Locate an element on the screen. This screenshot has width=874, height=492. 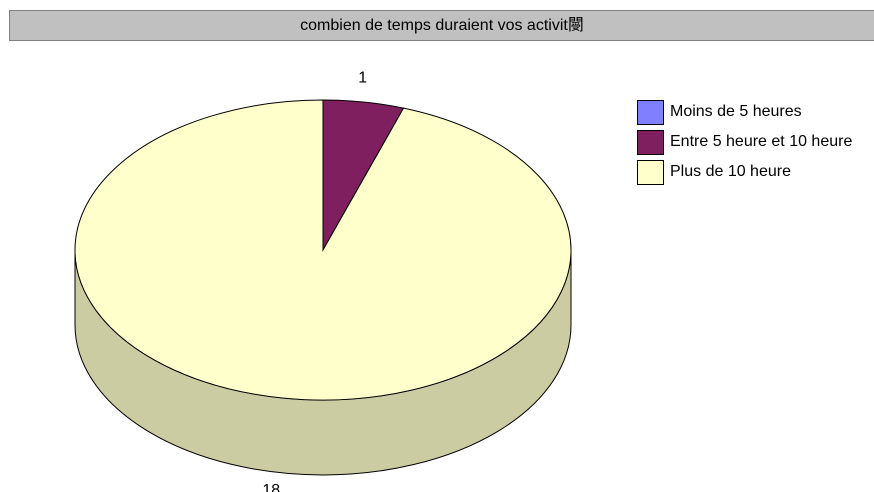
chart-title: combien de temps duraient vos activit閿 is located at coordinates (442, 25).